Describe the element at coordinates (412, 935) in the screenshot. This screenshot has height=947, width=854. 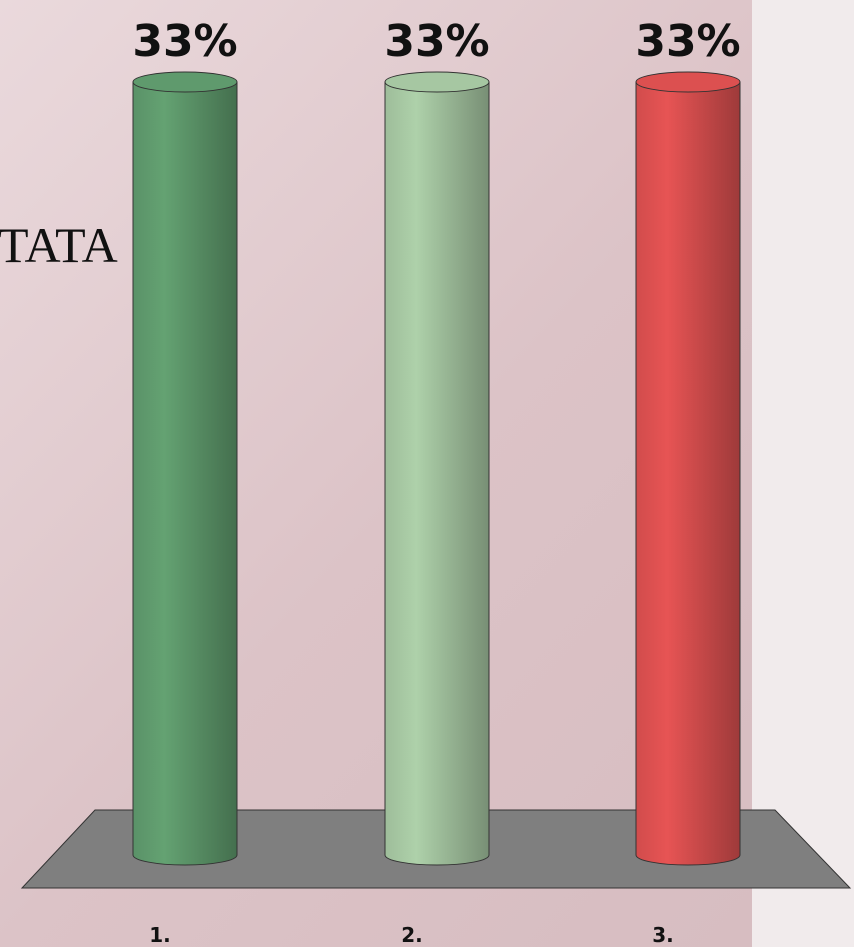
I see `x-tick-label: 2.` at that location.